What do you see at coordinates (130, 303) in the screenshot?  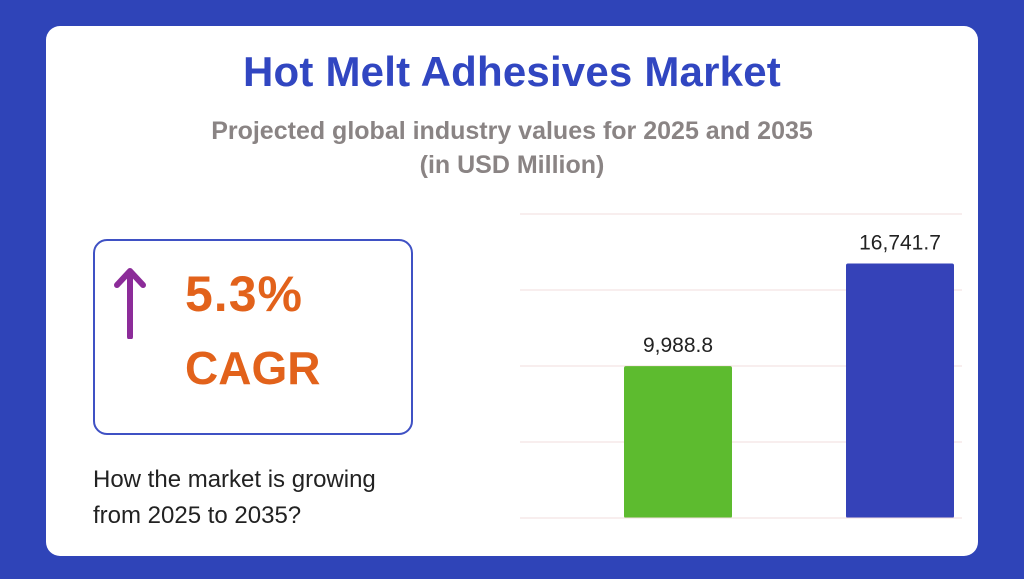 I see `arrow-up-icon` at bounding box center [130, 303].